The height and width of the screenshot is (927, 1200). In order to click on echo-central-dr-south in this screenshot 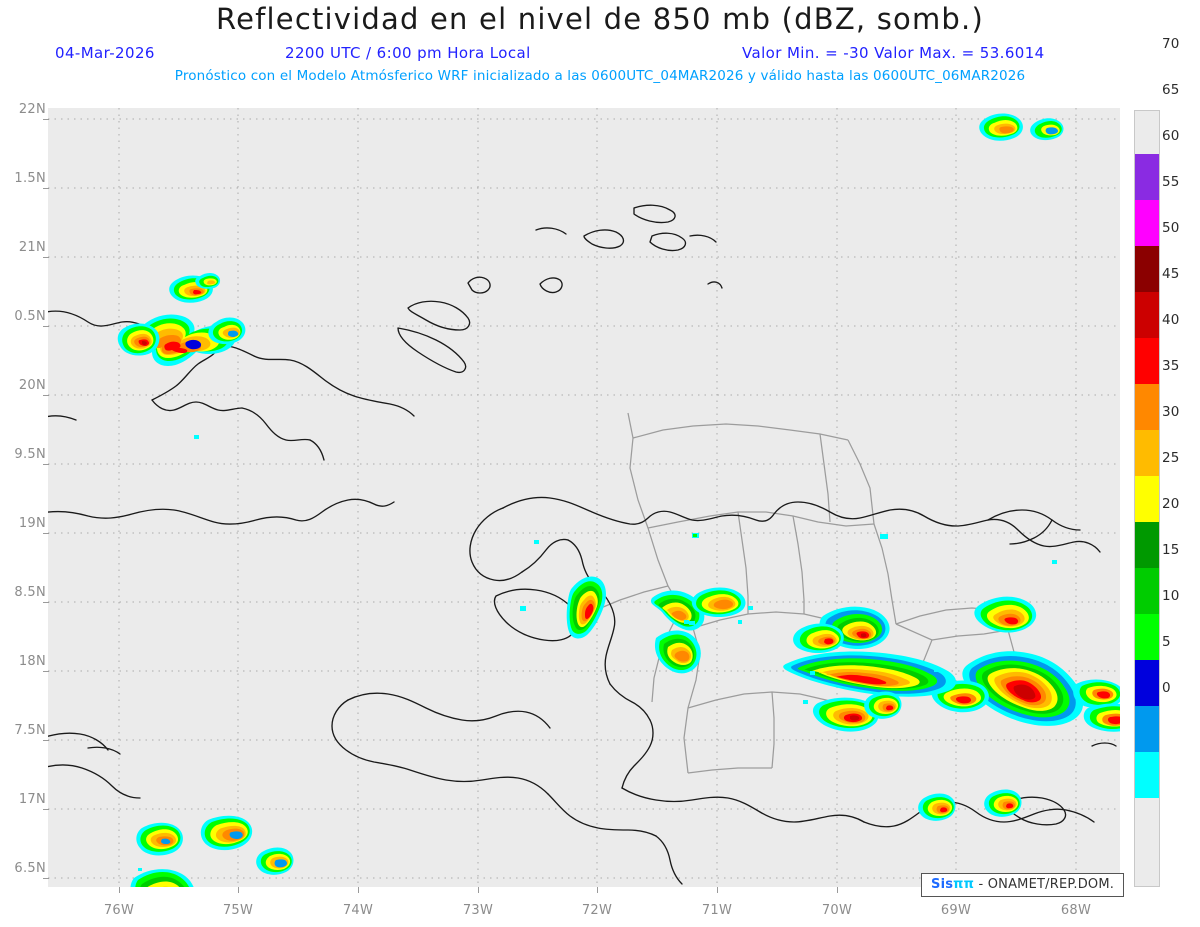, I will do `click(845, 714)`.